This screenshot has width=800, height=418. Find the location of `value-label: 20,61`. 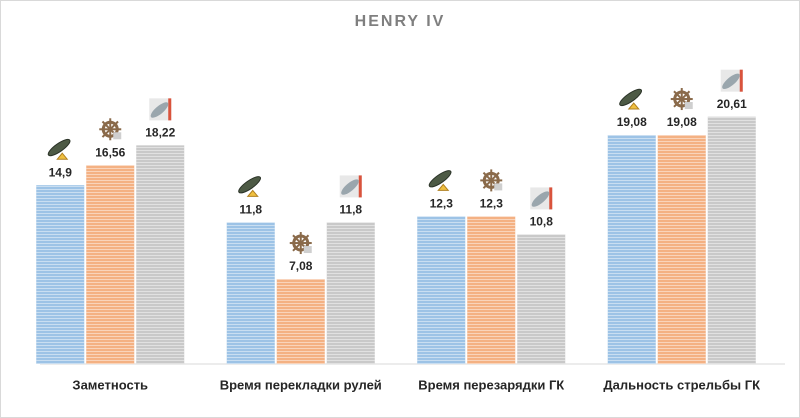

value-label: 20,61 is located at coordinates (732, 104).